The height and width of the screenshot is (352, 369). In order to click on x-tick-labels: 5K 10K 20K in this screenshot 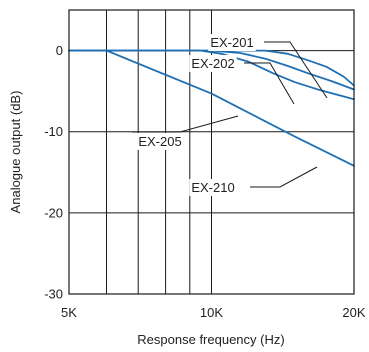, I will do `click(213, 312)`.